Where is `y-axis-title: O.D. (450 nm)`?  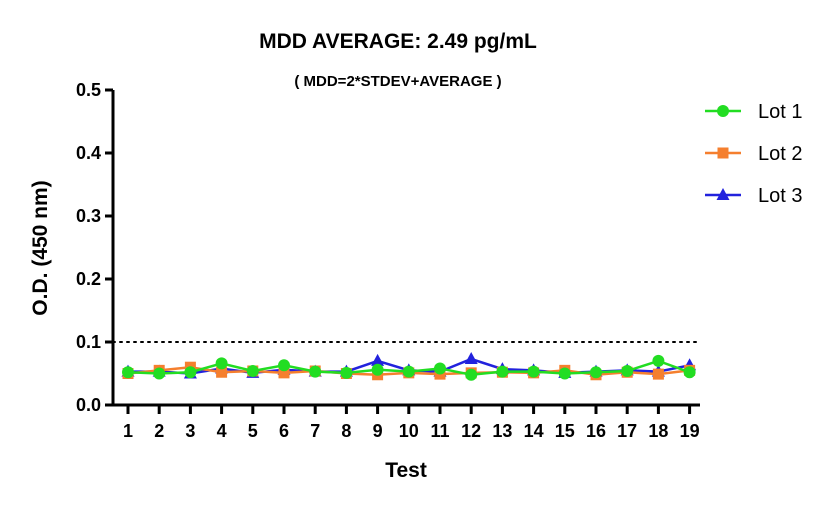
y-axis-title: O.D. (450 nm) is located at coordinates (40, 247).